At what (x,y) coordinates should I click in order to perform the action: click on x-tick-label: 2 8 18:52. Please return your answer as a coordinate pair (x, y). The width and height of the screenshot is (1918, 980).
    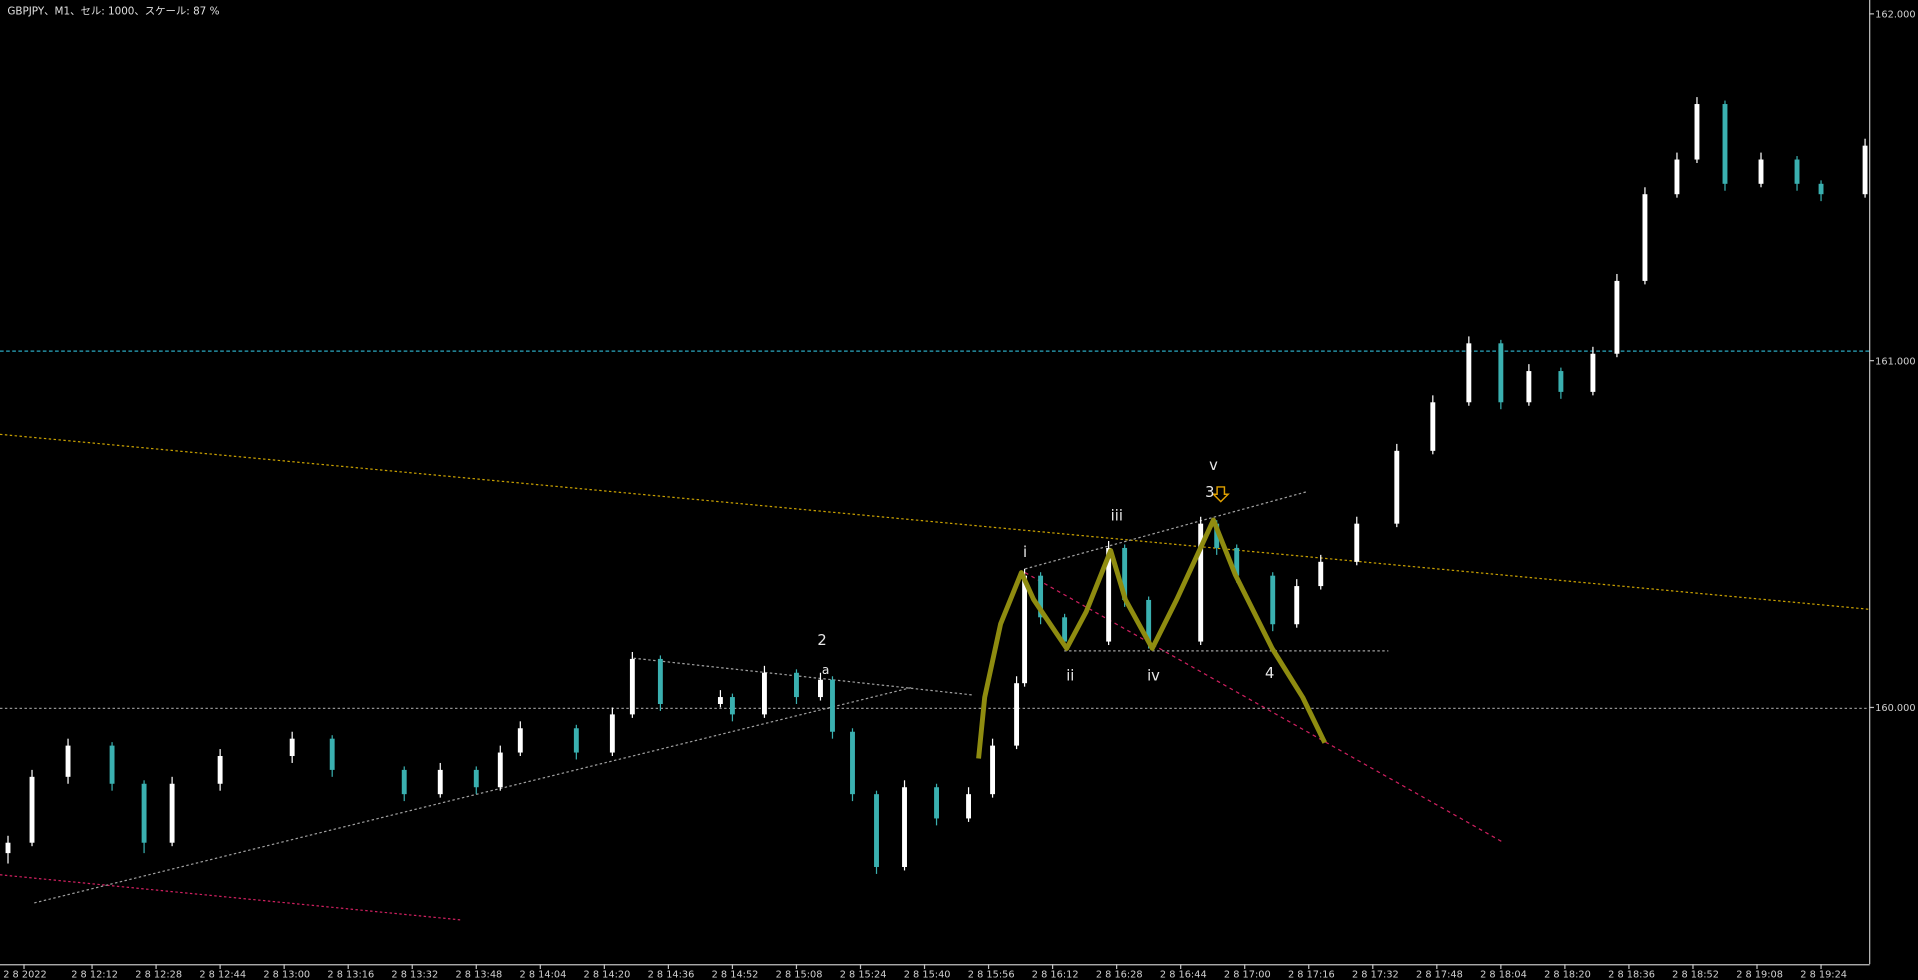
    Looking at the image, I should click on (1695, 975).